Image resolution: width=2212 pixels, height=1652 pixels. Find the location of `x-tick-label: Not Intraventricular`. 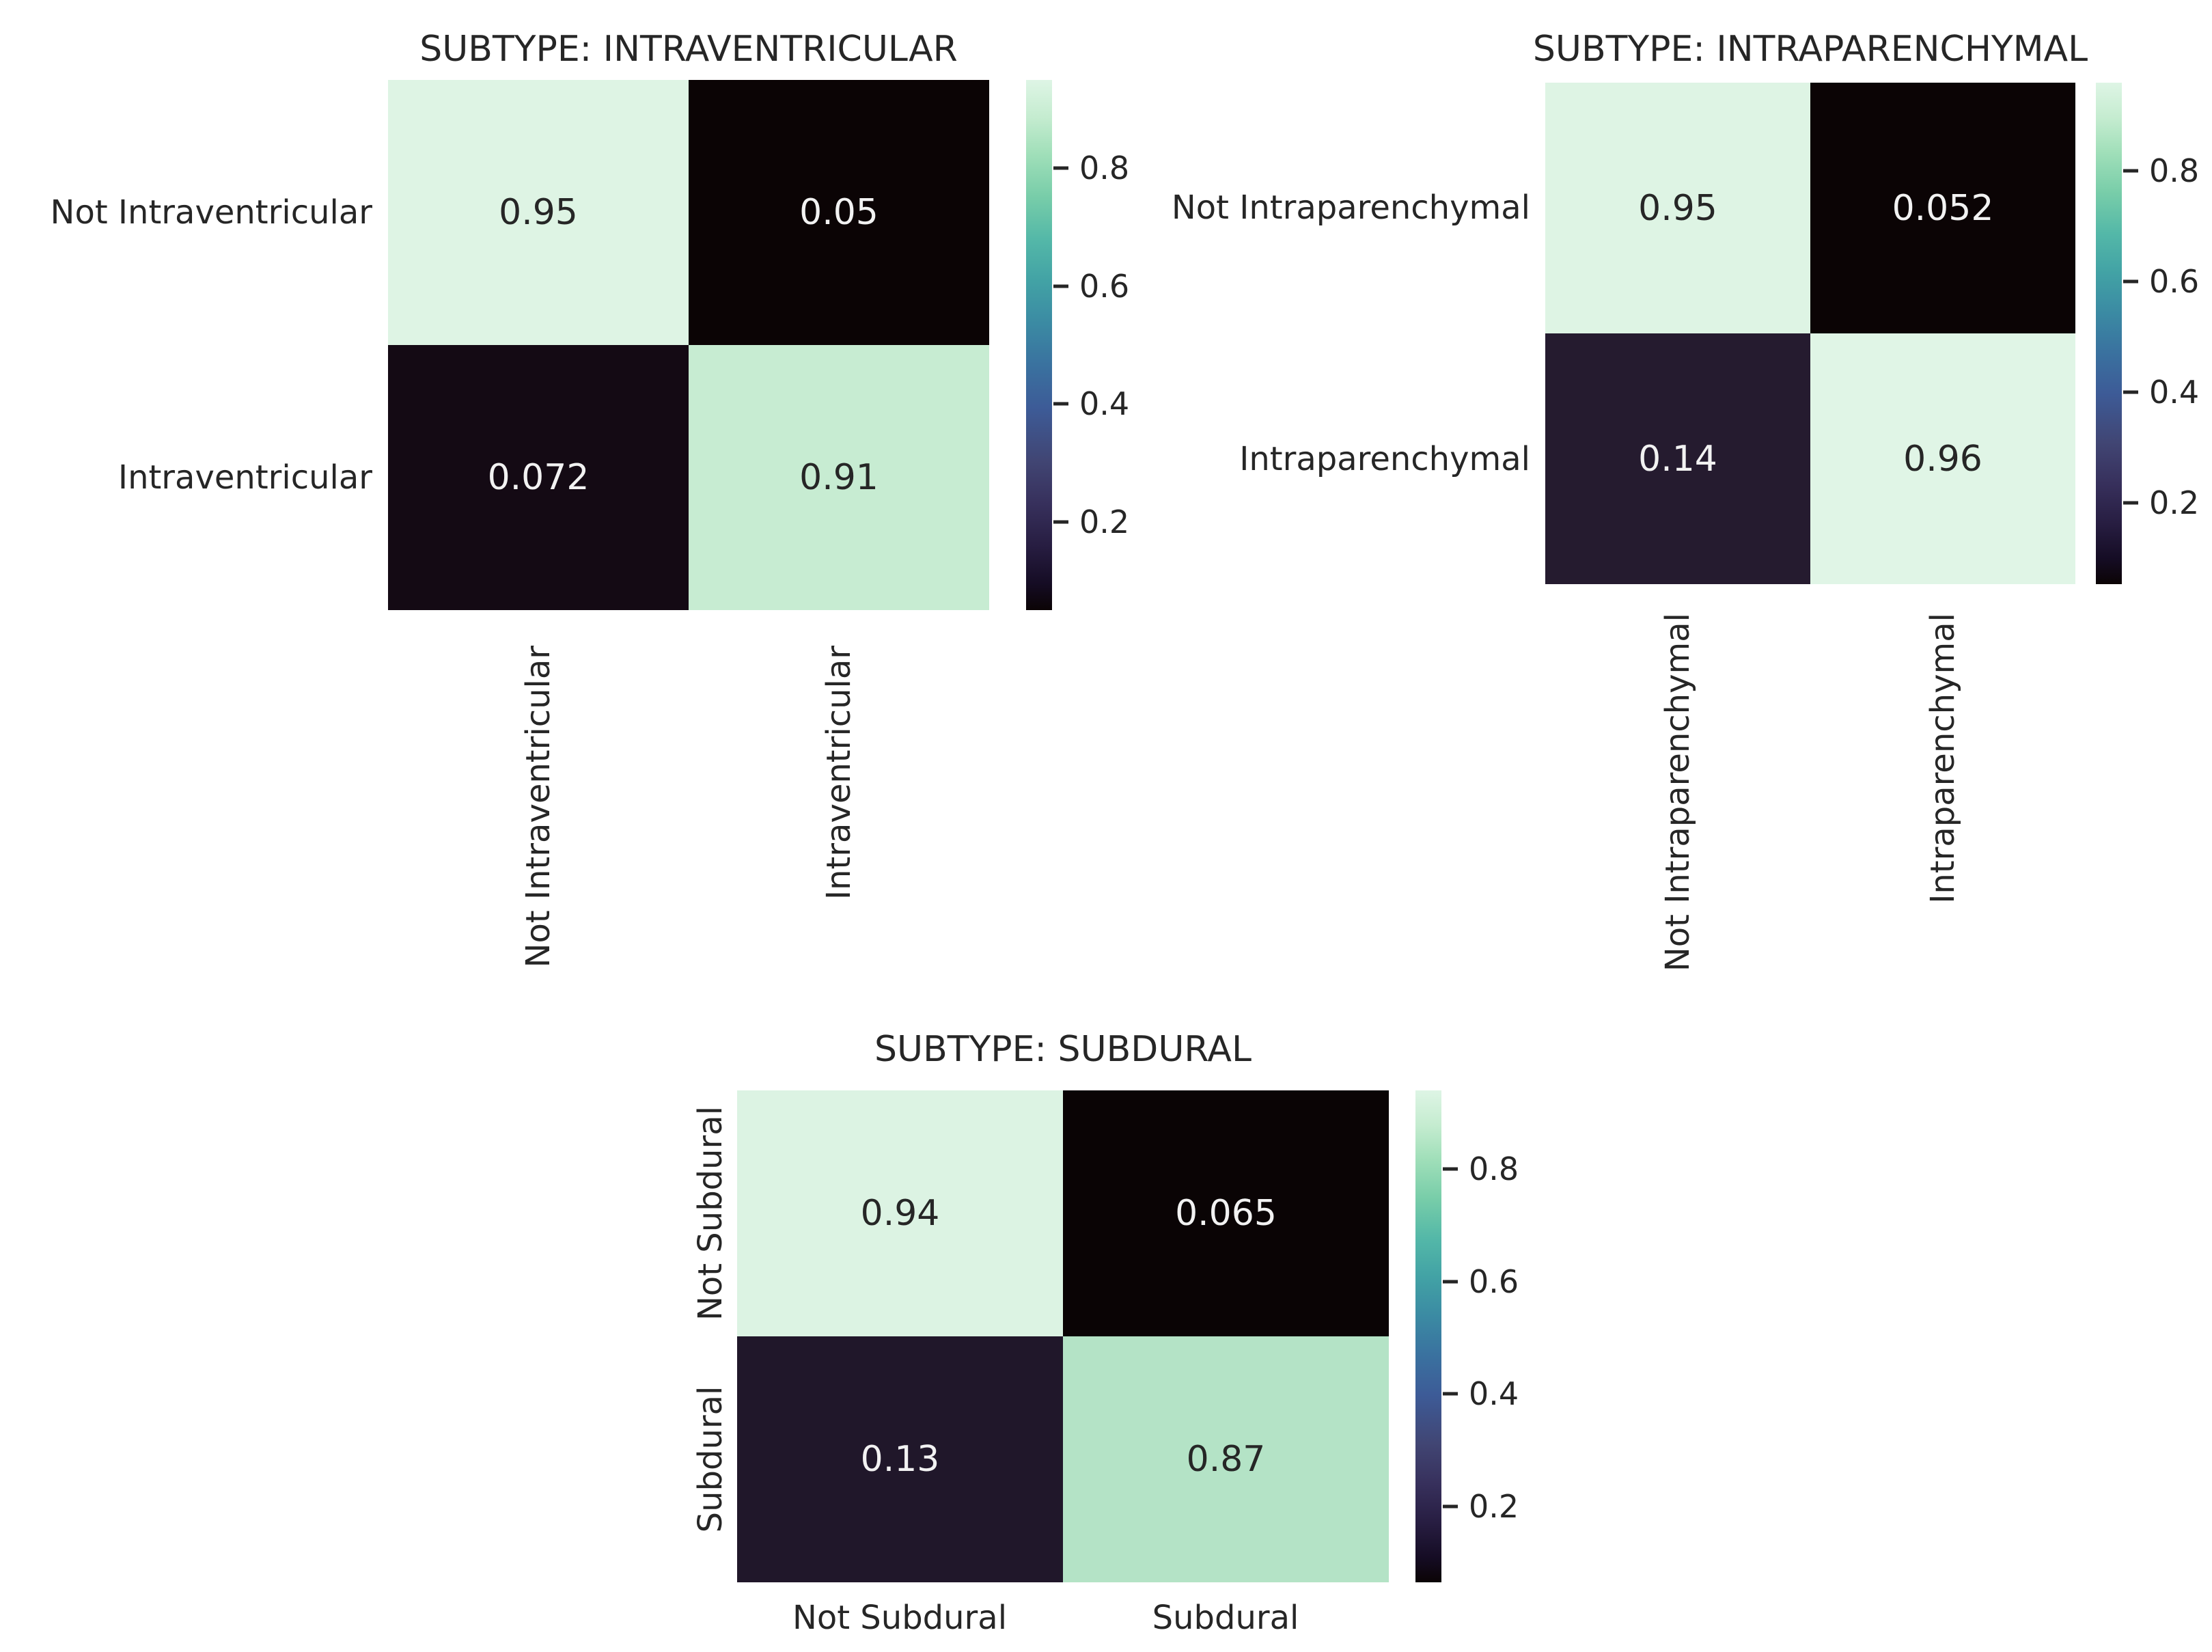

x-tick-label: Not Intraventricular is located at coordinates (538, 807).